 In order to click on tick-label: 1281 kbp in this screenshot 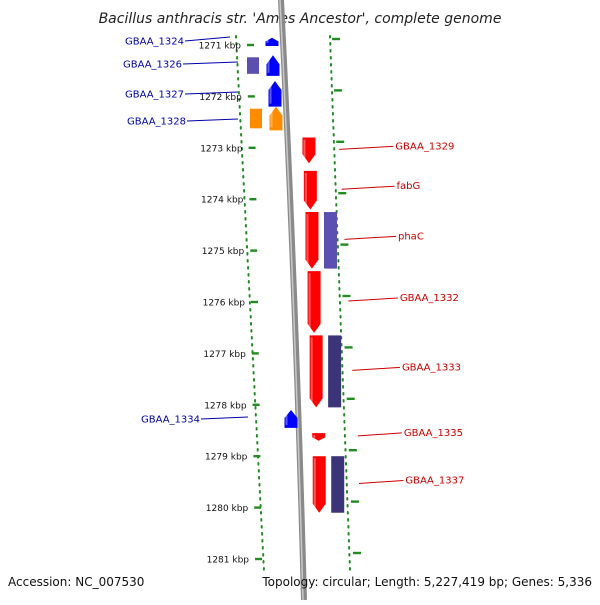, I will do `click(228, 561)`.